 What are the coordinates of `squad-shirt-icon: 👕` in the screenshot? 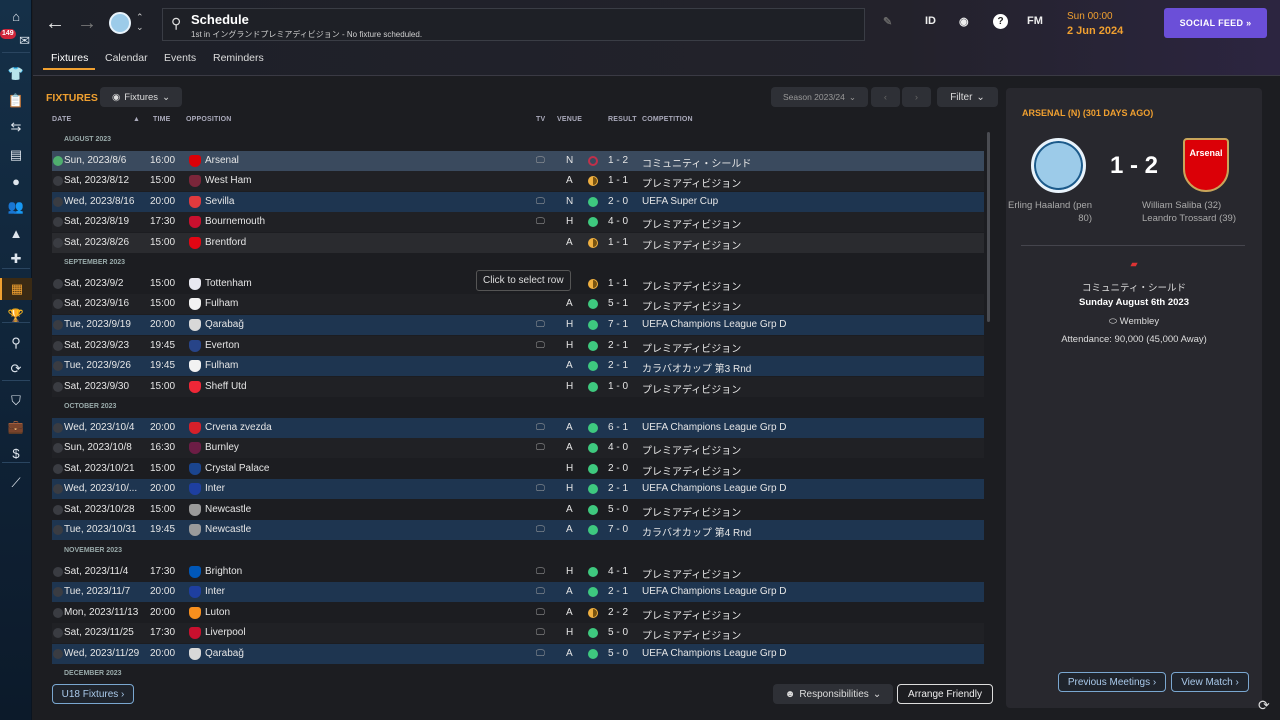 It's located at (16, 73).